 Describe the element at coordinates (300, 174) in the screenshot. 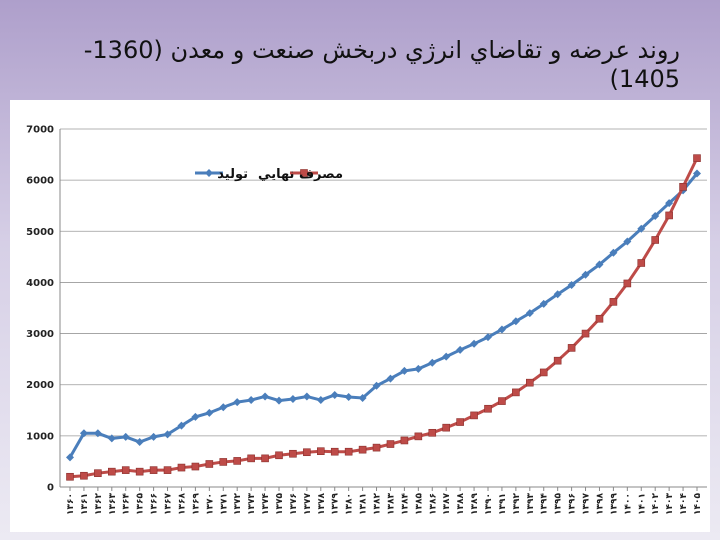

I see `legend-label: مصرف نهايي` at that location.